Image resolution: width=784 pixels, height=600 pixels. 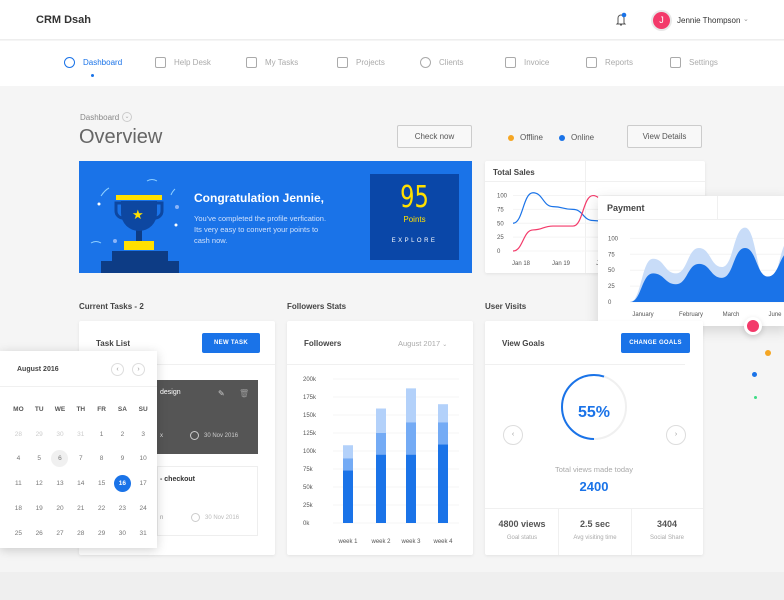 What do you see at coordinates (626, 208) in the screenshot?
I see `payment-title: Payment` at bounding box center [626, 208].